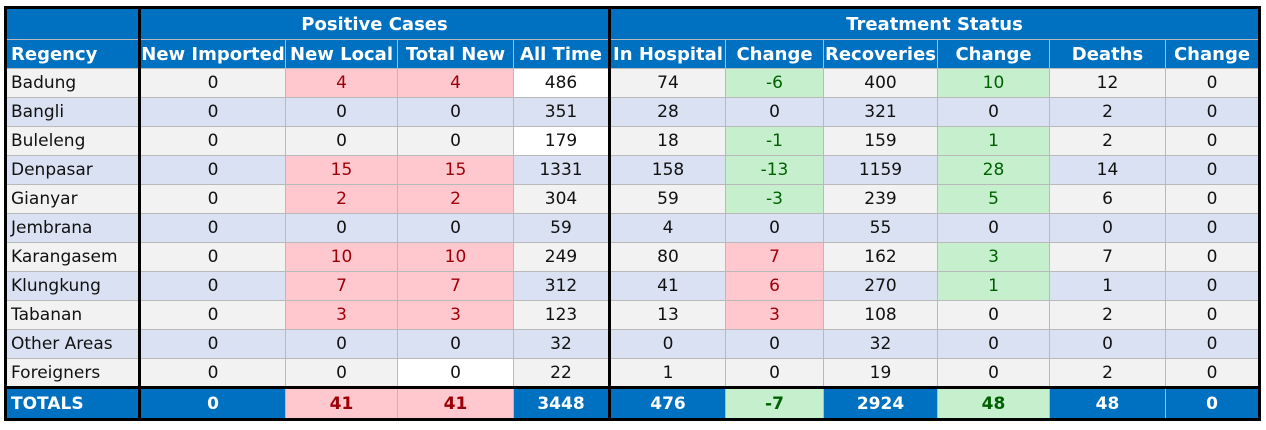 Image resolution: width=1266 pixels, height=430 pixels. Describe the element at coordinates (667, 112) in the screenshot. I see `in-hospital-cell: 28` at that location.